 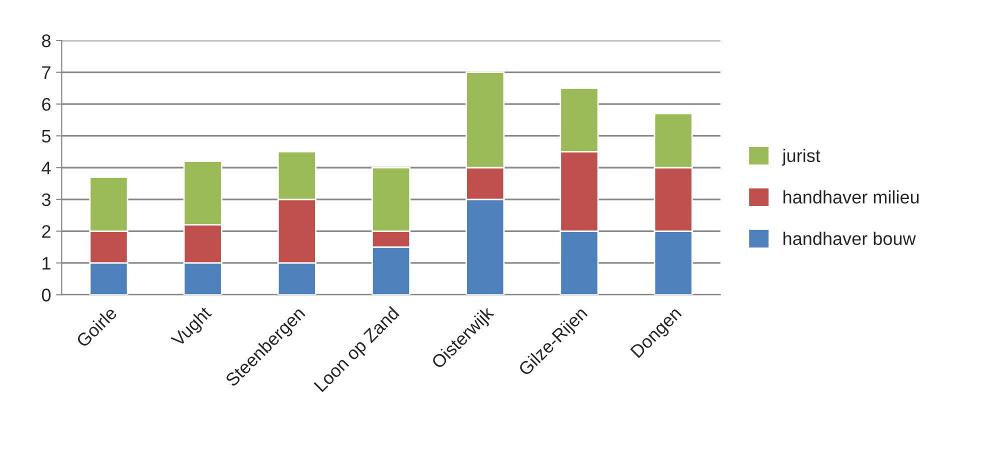 I want to click on y-tick-label: 8, so click(x=46, y=41).